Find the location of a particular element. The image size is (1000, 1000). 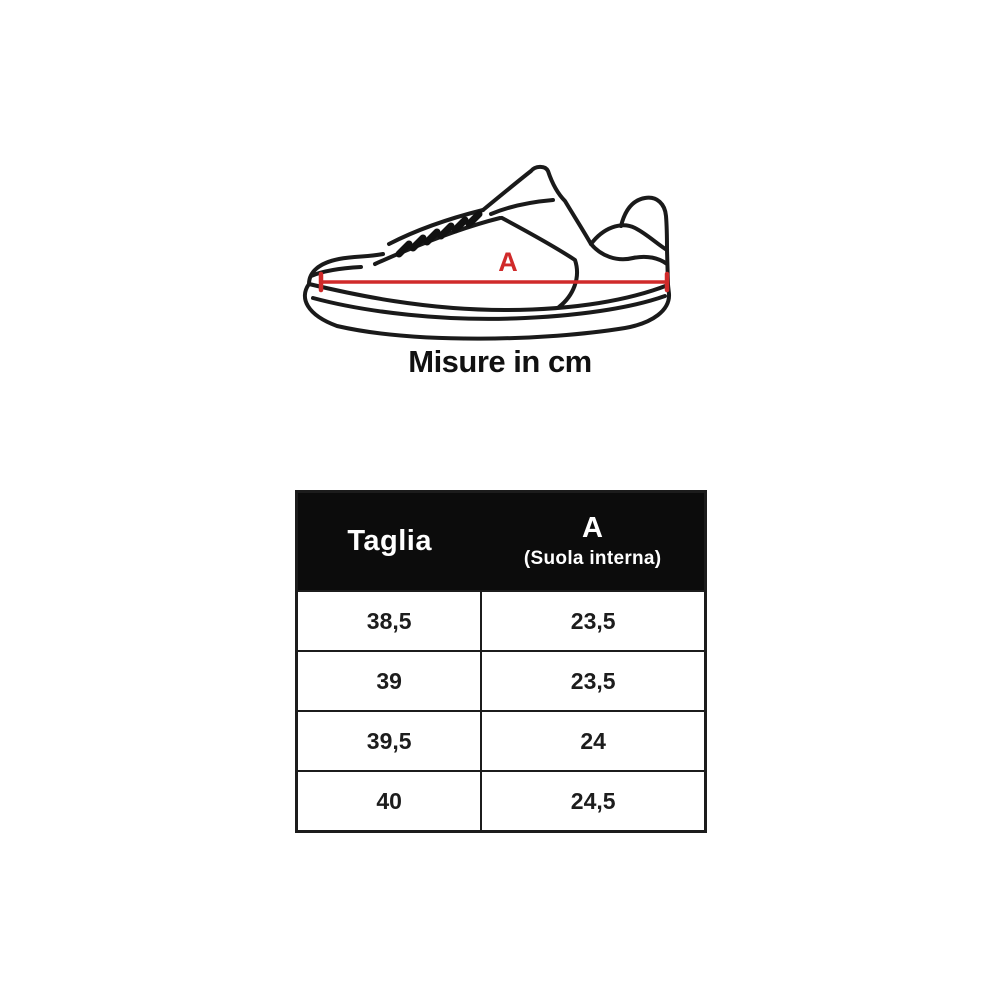

table-row: 39,5 24 is located at coordinates (501, 741).